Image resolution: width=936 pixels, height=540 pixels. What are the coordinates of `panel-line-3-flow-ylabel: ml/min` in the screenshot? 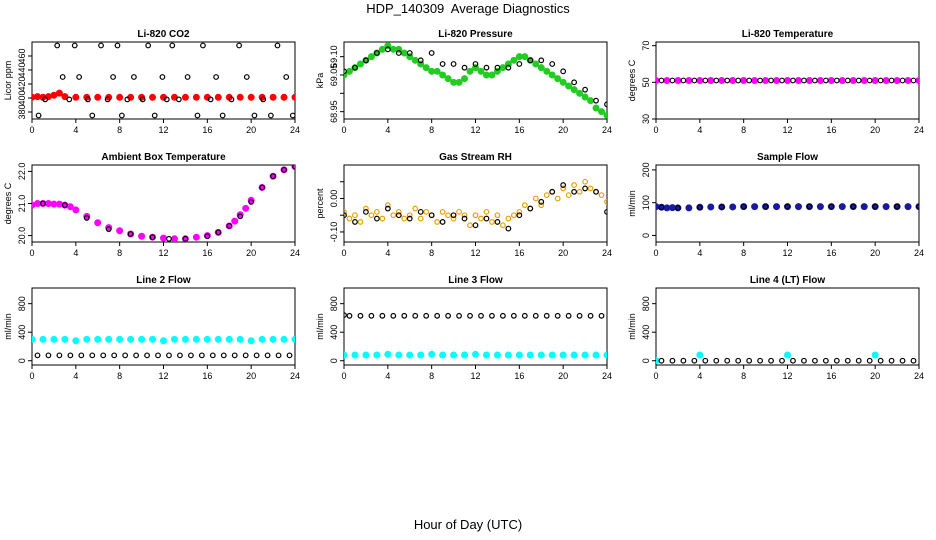 It's located at (320, 326).